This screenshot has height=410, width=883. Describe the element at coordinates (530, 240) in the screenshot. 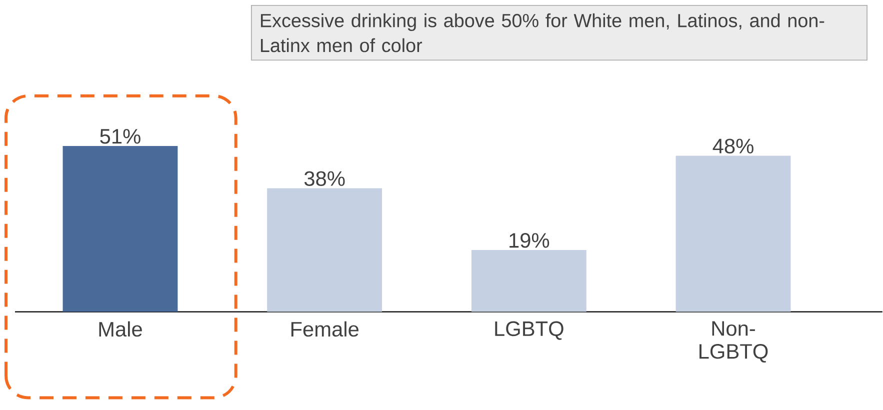

I see `data-label: 19%` at that location.